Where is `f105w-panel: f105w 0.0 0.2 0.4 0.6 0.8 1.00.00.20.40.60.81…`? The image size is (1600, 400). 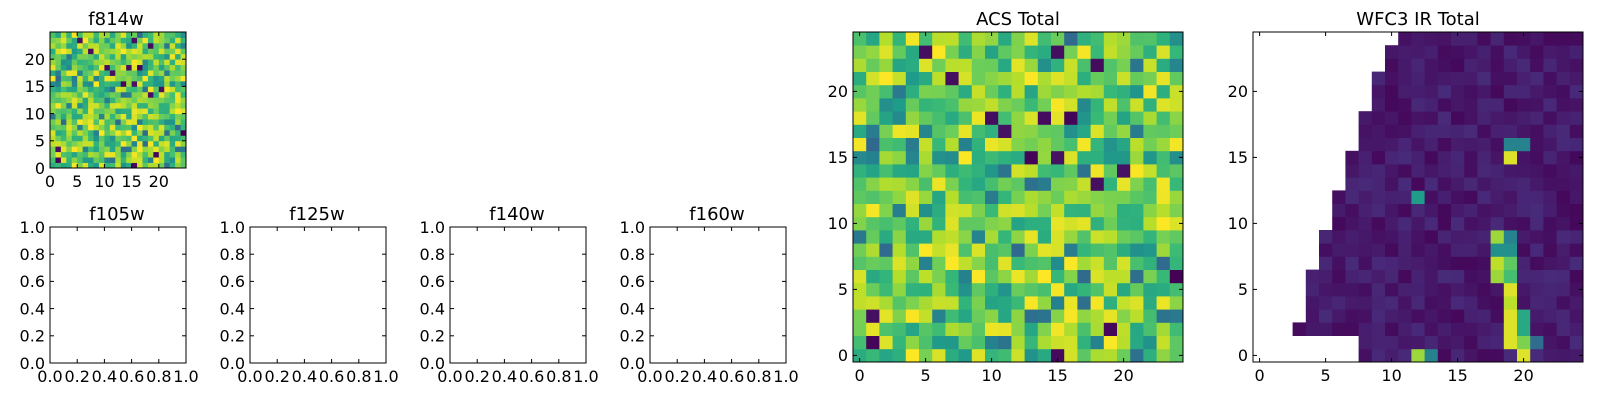 f105w-panel: f105w 0.0 0.2 0.4 0.6 0.8 1.00.00.20.40.60.81… is located at coordinates (109, 295).